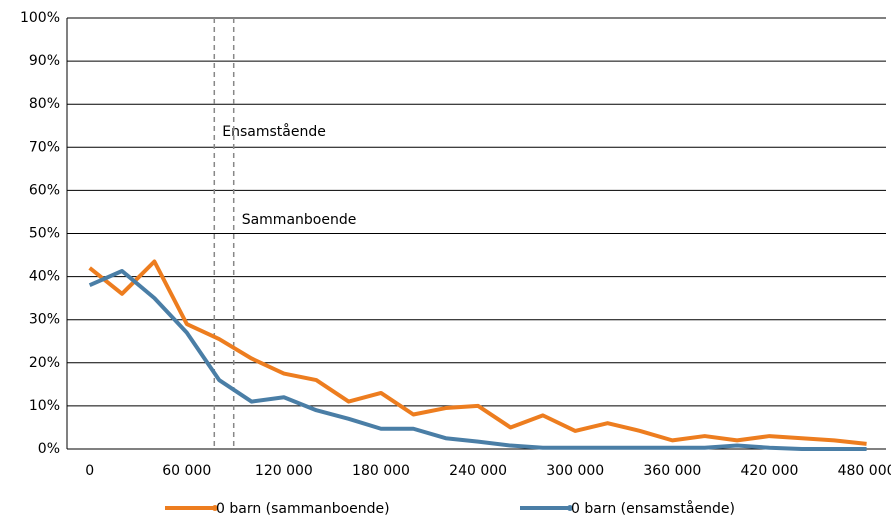 Image resolution: width=891 pixels, height=519 pixels. What do you see at coordinates (44, 104) in the screenshot?
I see `y-tick-label: 80%` at bounding box center [44, 104].